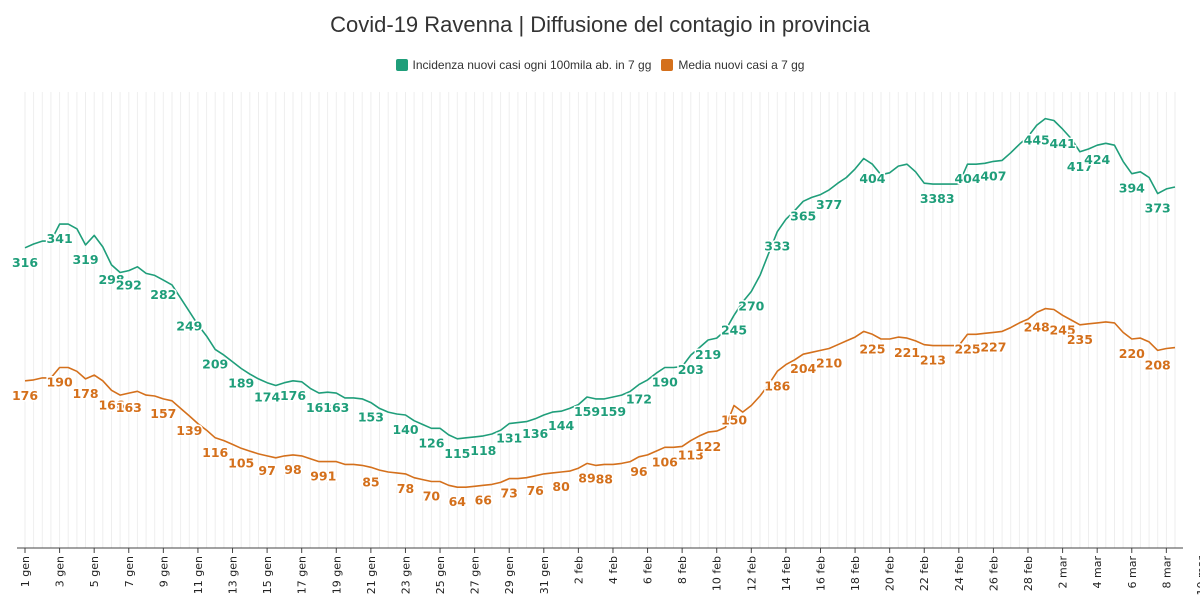  I want to click on data-label: 445, so click(1037, 139).